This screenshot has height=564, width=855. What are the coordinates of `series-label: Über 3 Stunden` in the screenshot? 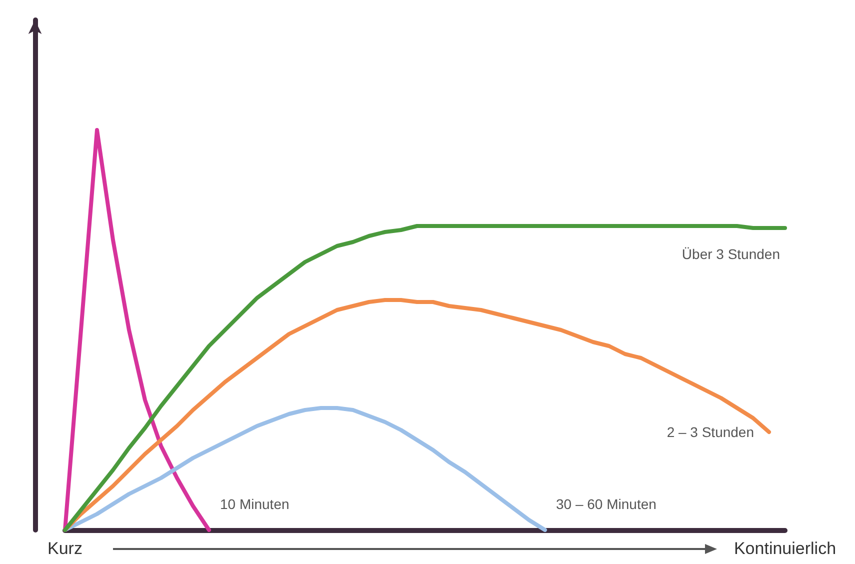 It's located at (731, 254).